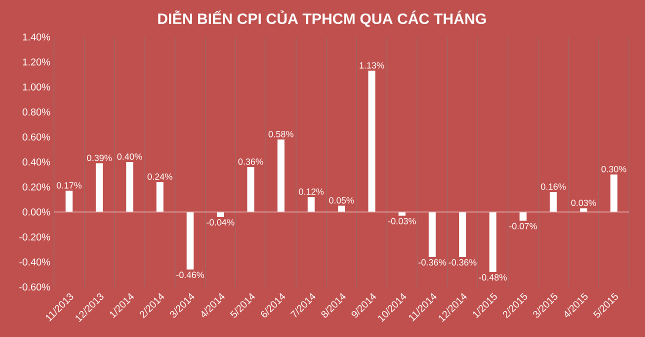  What do you see at coordinates (553, 186) in the screenshot?
I see `data-label: 0.16%` at bounding box center [553, 186].